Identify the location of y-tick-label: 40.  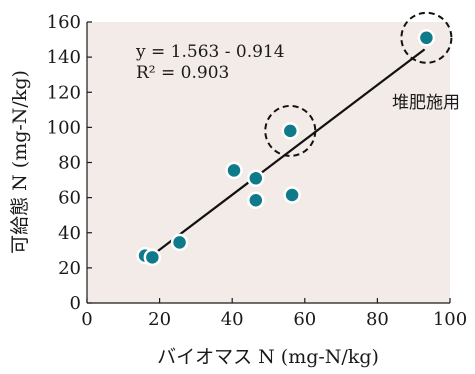
(69, 233).